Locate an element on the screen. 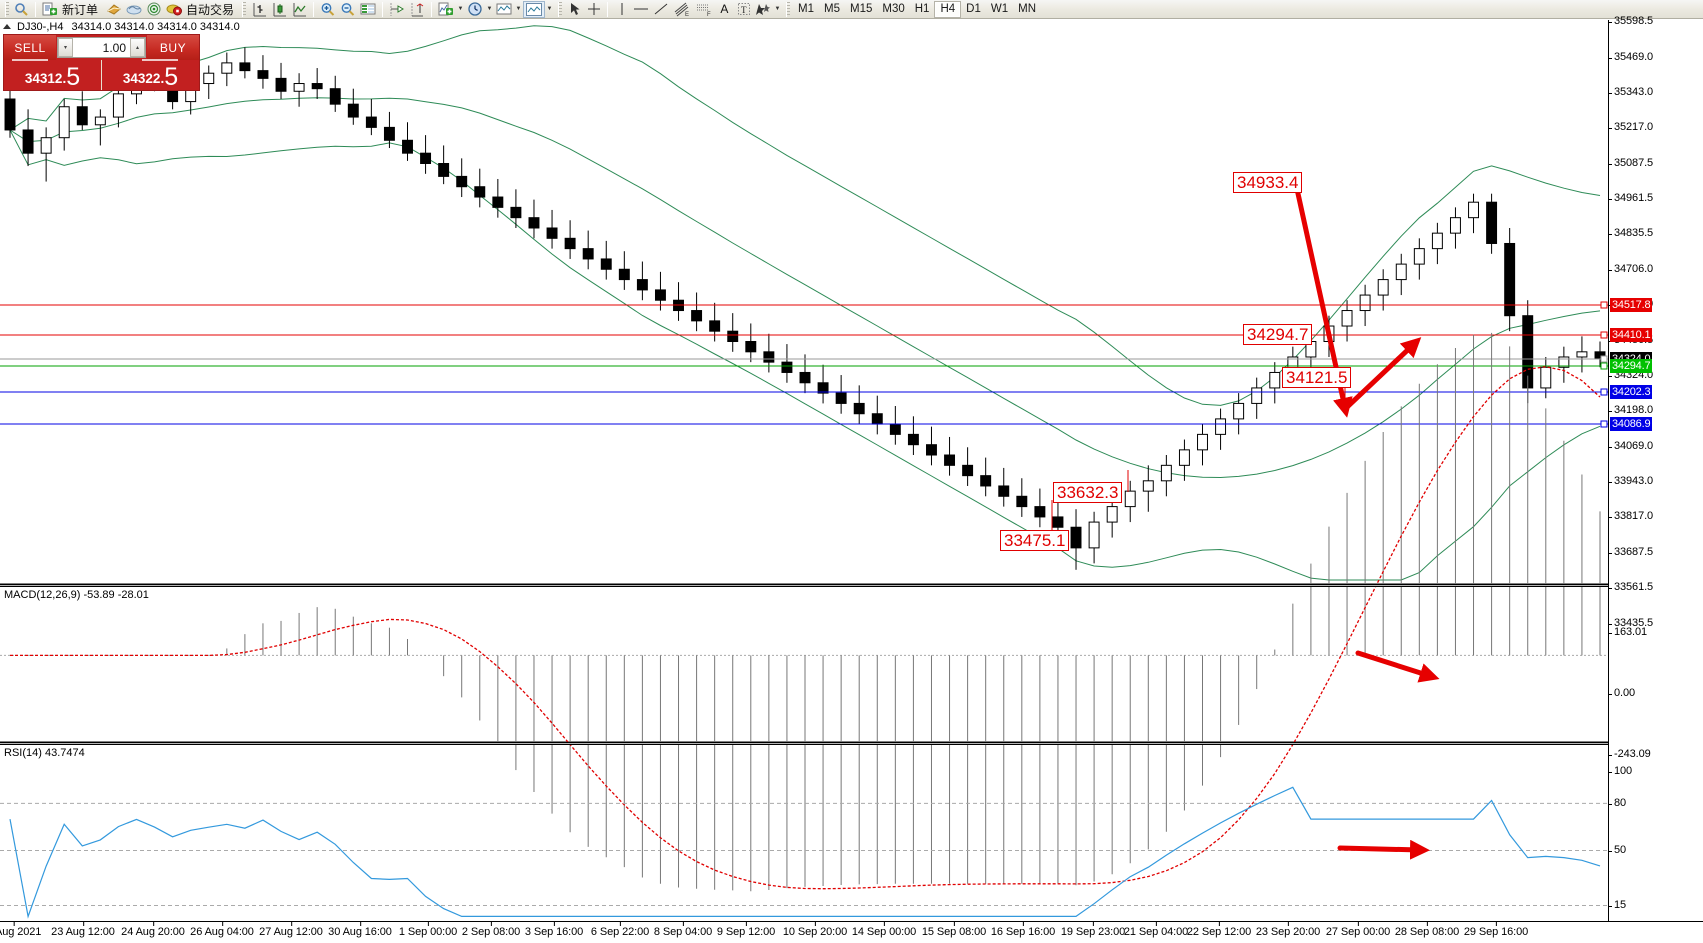 The height and width of the screenshot is (943, 1703). timeframe-m1: M1 is located at coordinates (806, 9).